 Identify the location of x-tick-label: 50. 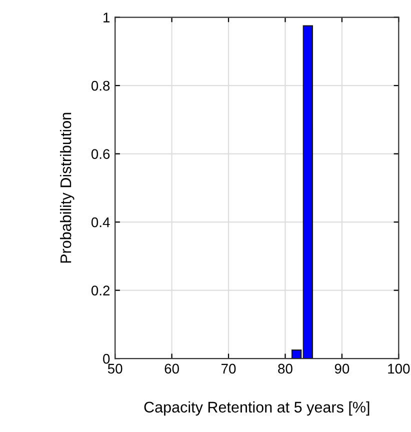
(115, 369).